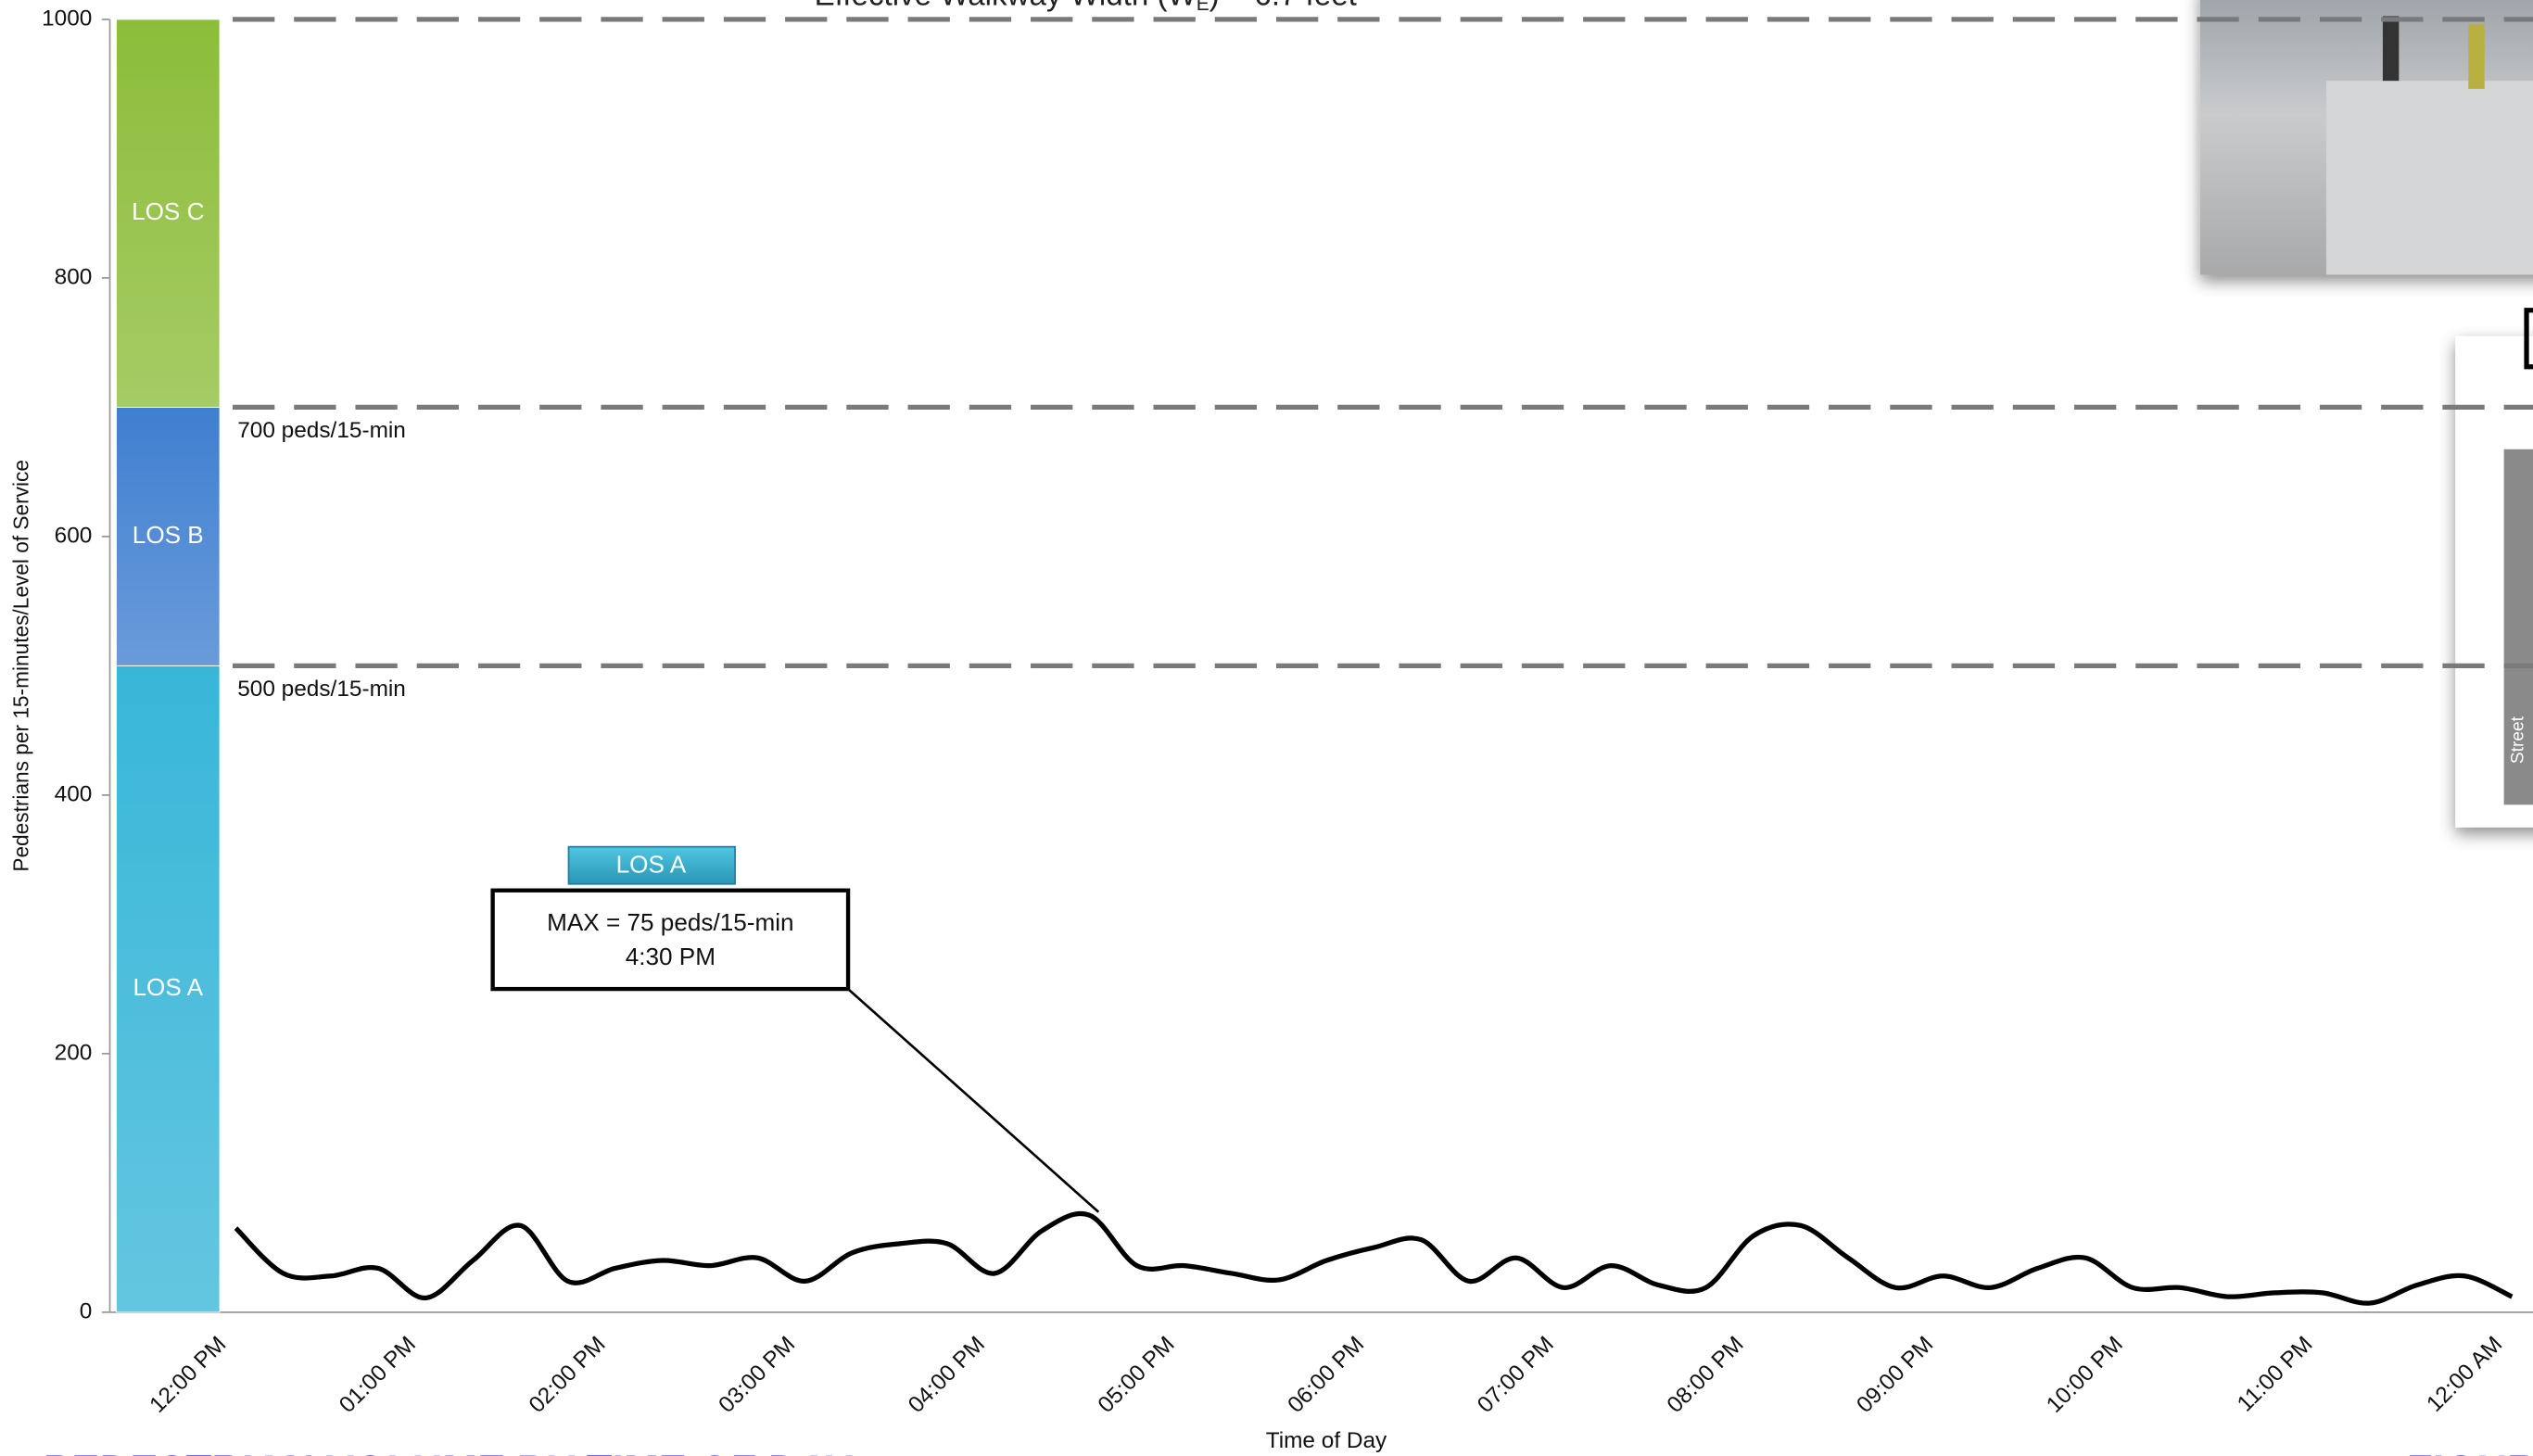 This screenshot has height=1456, width=2533. I want to click on threshold-label: 500 peds/15-min, so click(321, 689).